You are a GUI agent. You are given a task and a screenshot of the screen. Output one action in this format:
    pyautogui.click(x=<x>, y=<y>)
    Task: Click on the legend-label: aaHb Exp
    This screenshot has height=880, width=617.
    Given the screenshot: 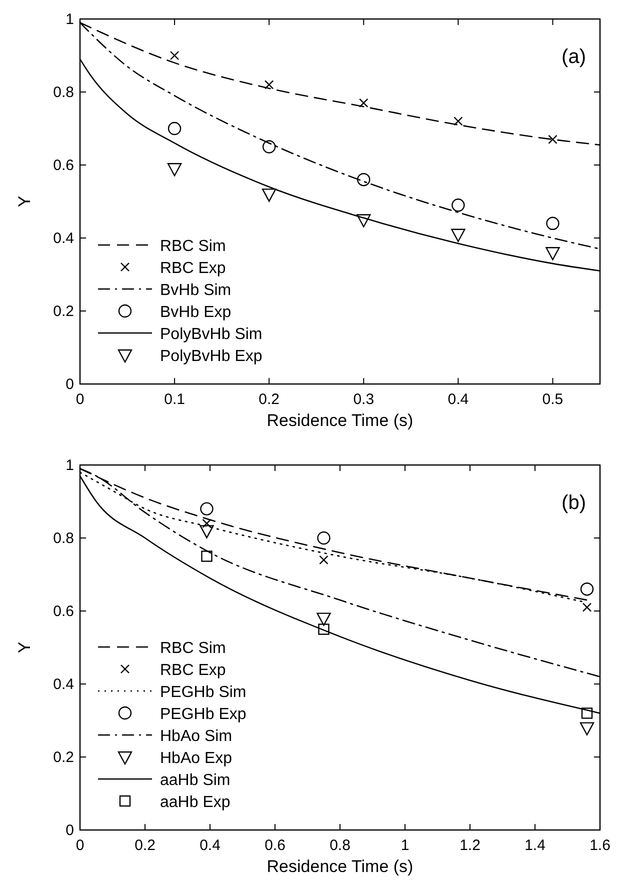 What is the action you would take?
    pyautogui.click(x=195, y=802)
    